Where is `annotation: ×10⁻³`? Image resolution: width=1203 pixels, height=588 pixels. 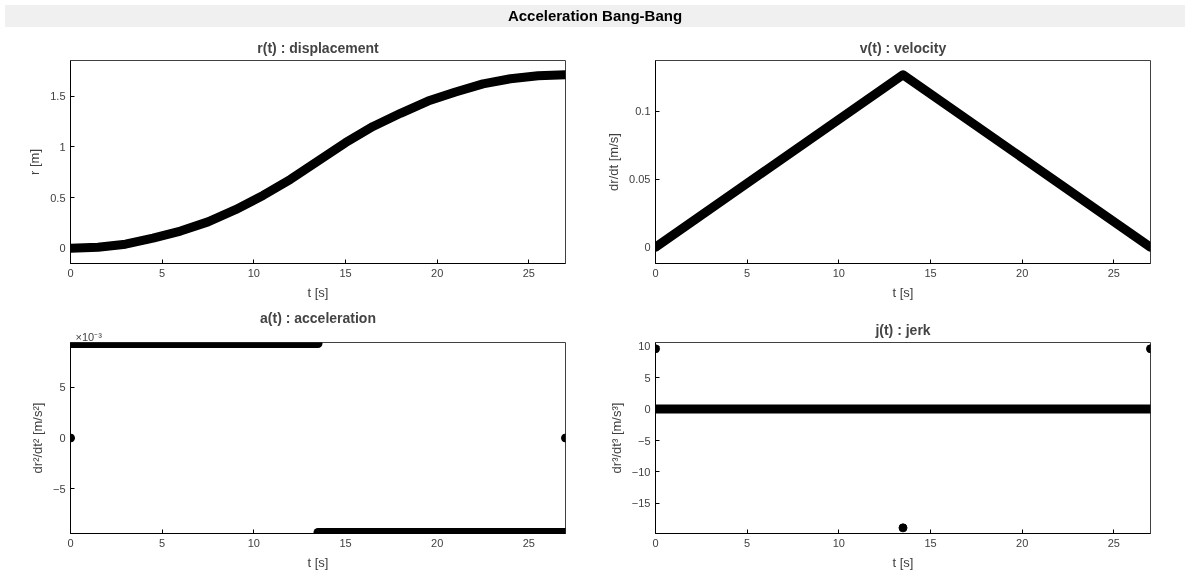
annotation: ×10⁻³ is located at coordinates (89, 336).